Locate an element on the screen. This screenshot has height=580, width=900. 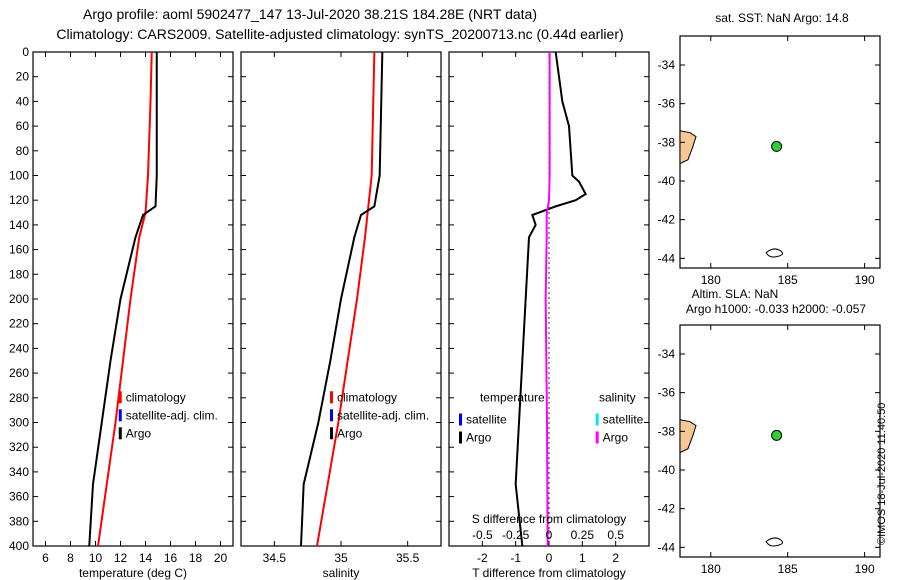
x-axis-label: temperature (deg C) is located at coordinates (133, 573).